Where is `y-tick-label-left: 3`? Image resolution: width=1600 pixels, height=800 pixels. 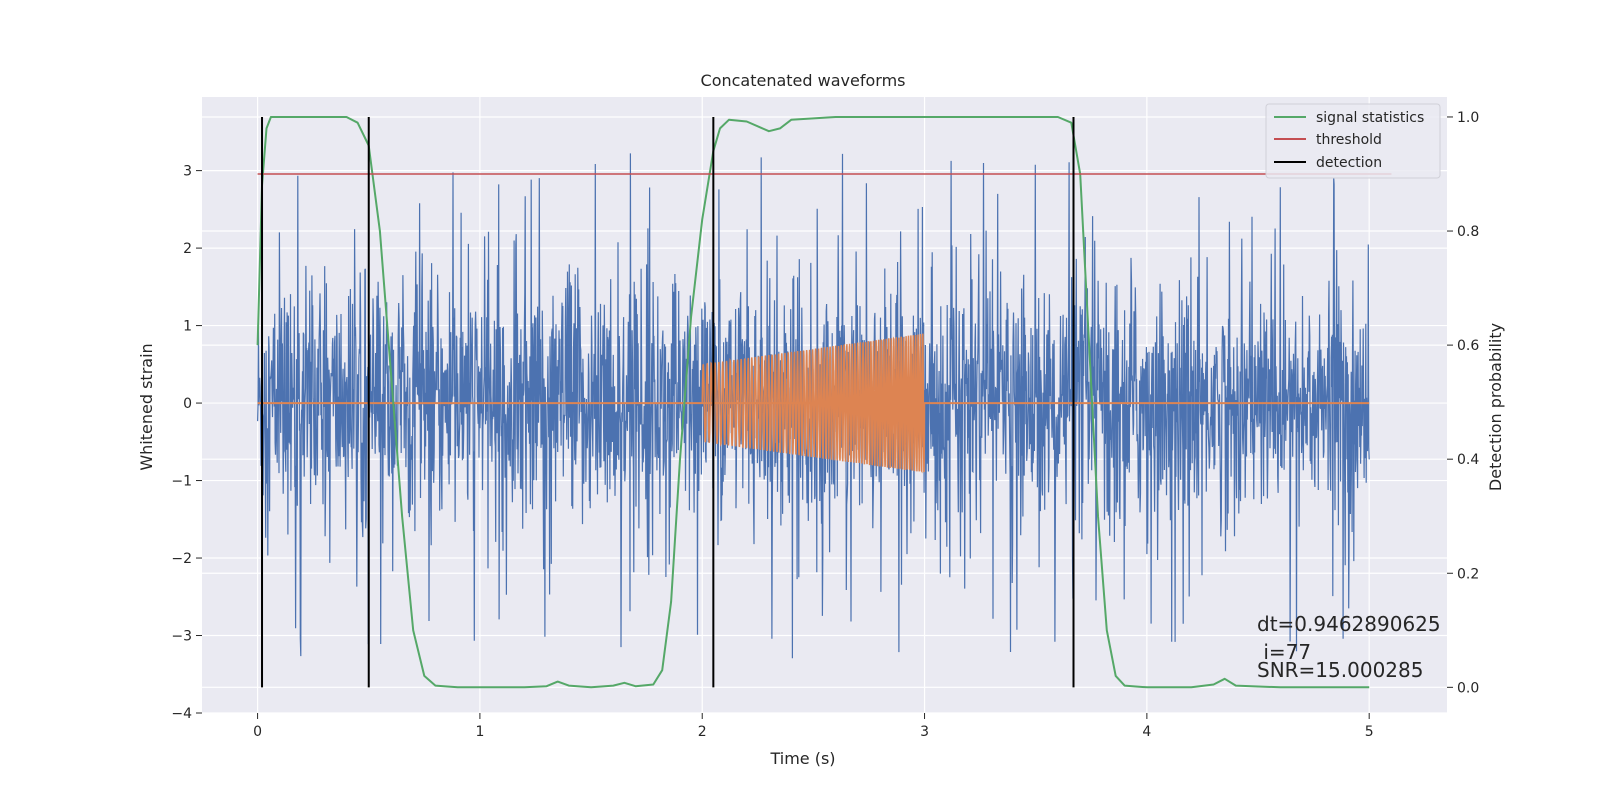
y-tick-label-left: 3 is located at coordinates (187, 172).